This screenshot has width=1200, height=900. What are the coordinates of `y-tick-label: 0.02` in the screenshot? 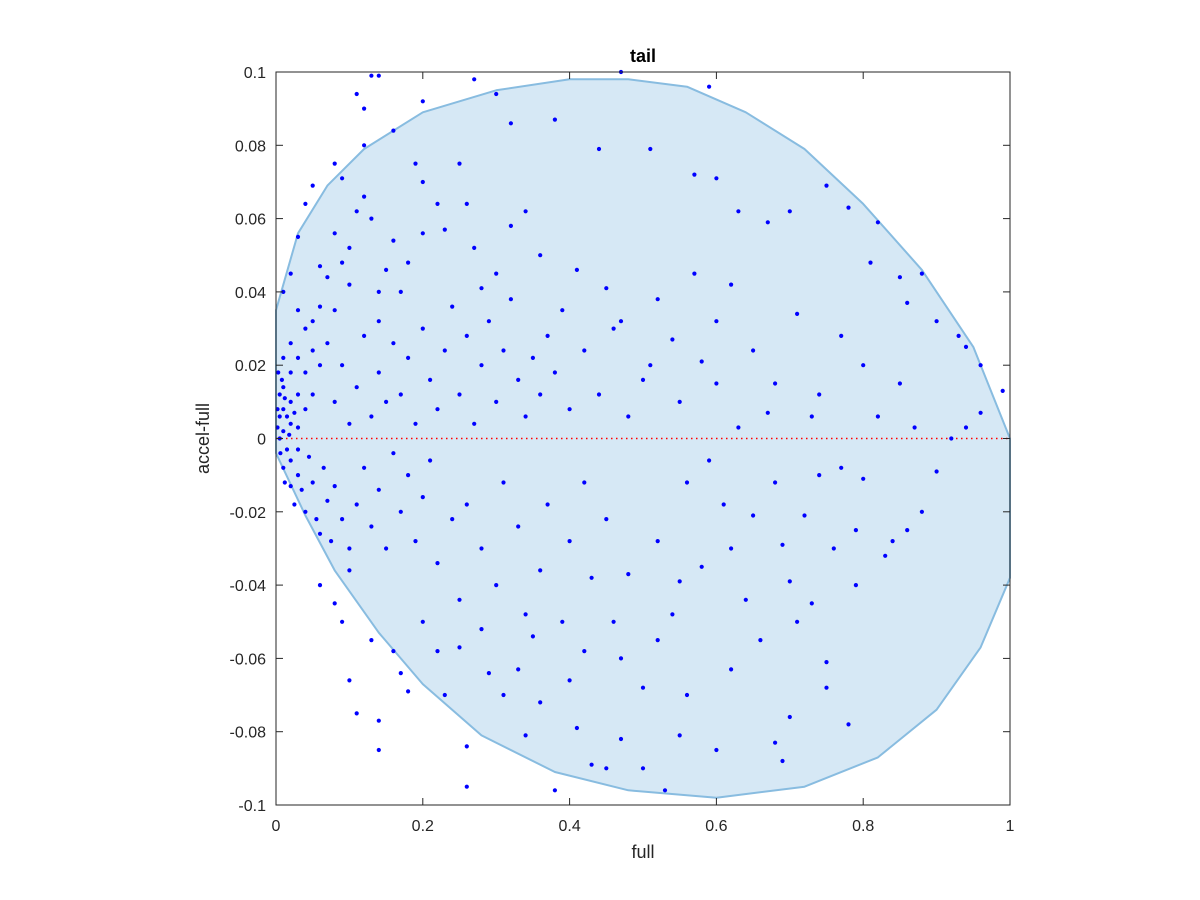 It's located at (250, 366).